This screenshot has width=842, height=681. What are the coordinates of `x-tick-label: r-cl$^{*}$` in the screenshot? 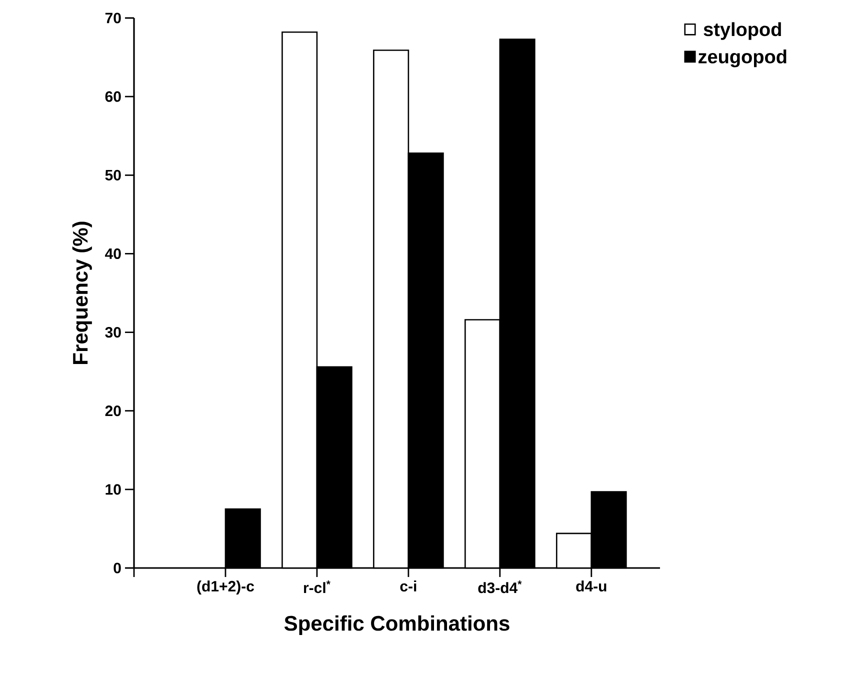 It's located at (317, 587).